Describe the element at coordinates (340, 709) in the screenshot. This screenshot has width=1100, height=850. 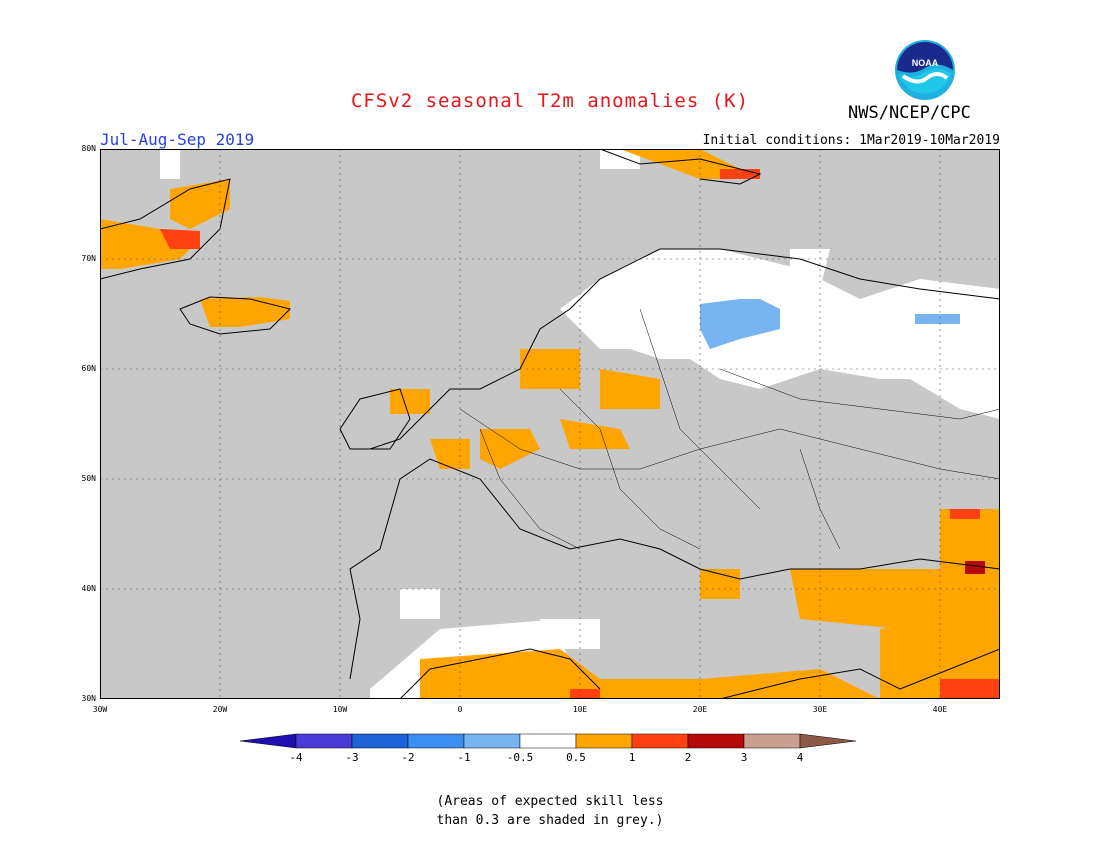
I see `lon-label-10w: 10W` at that location.